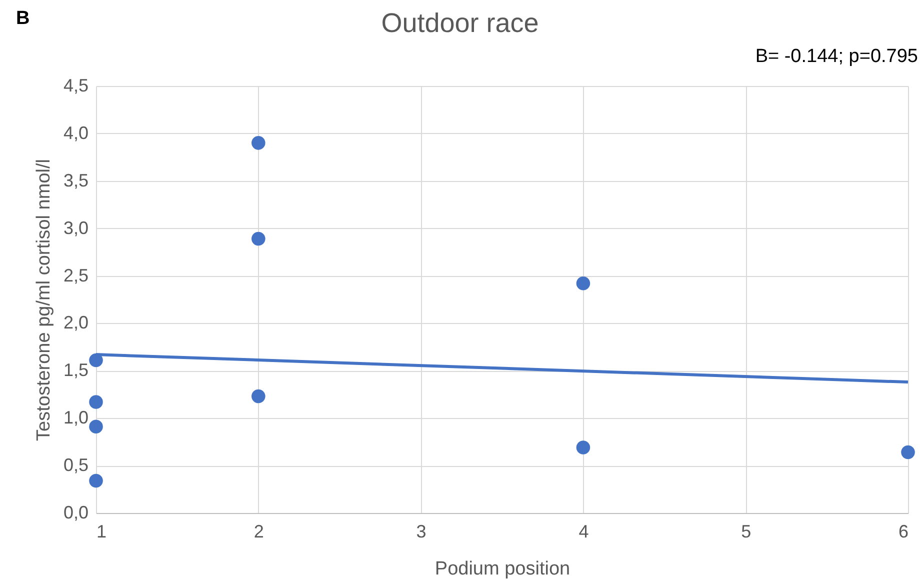 Image resolution: width=920 pixels, height=580 pixels. Describe the element at coordinates (23, 18) in the screenshot. I see `text: B` at that location.